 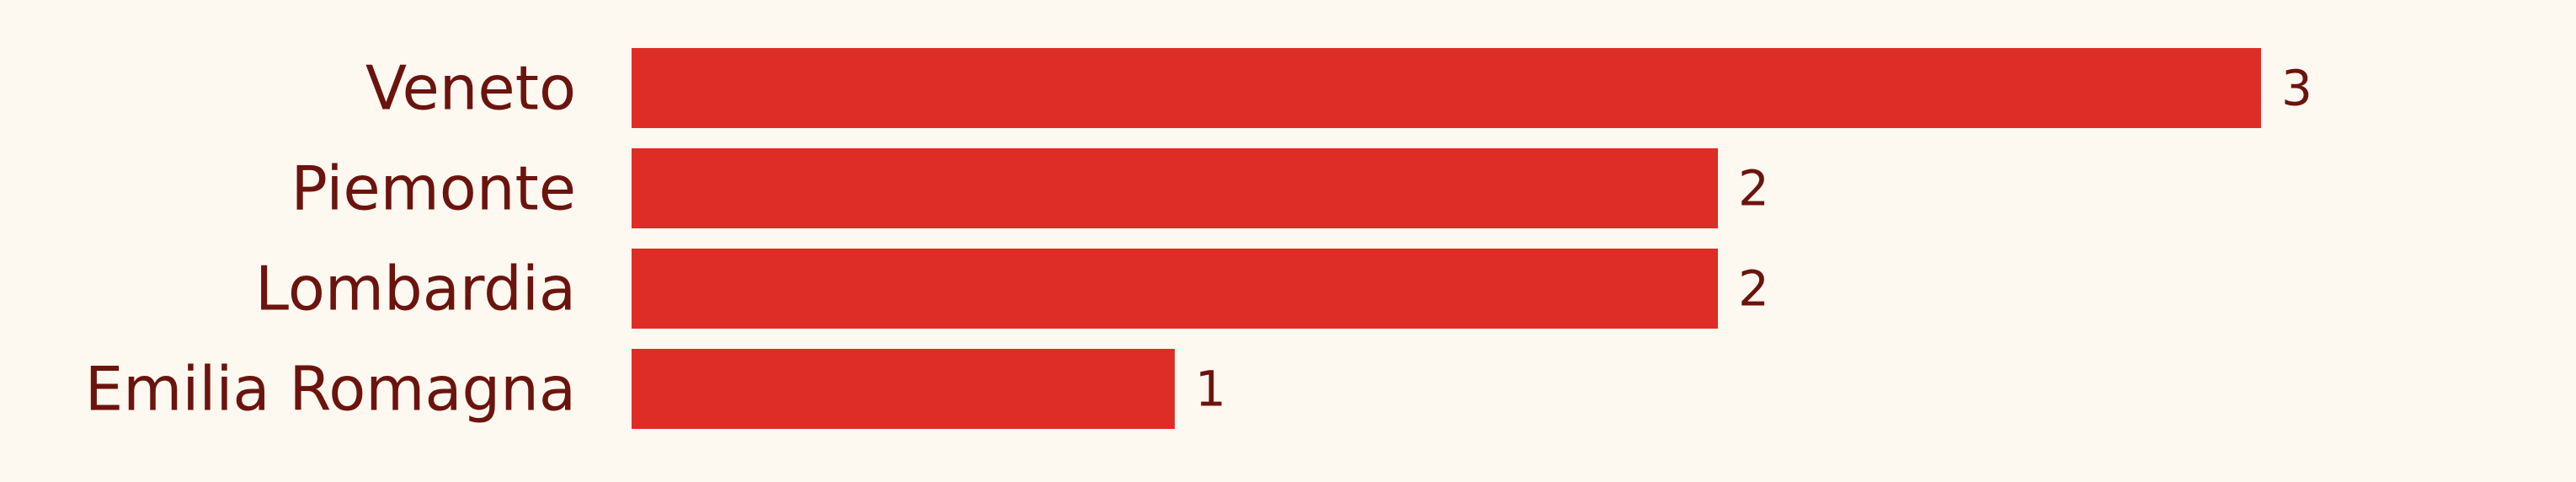 I want to click on value-label-emilia-romagna: 1, so click(x=1210, y=390).